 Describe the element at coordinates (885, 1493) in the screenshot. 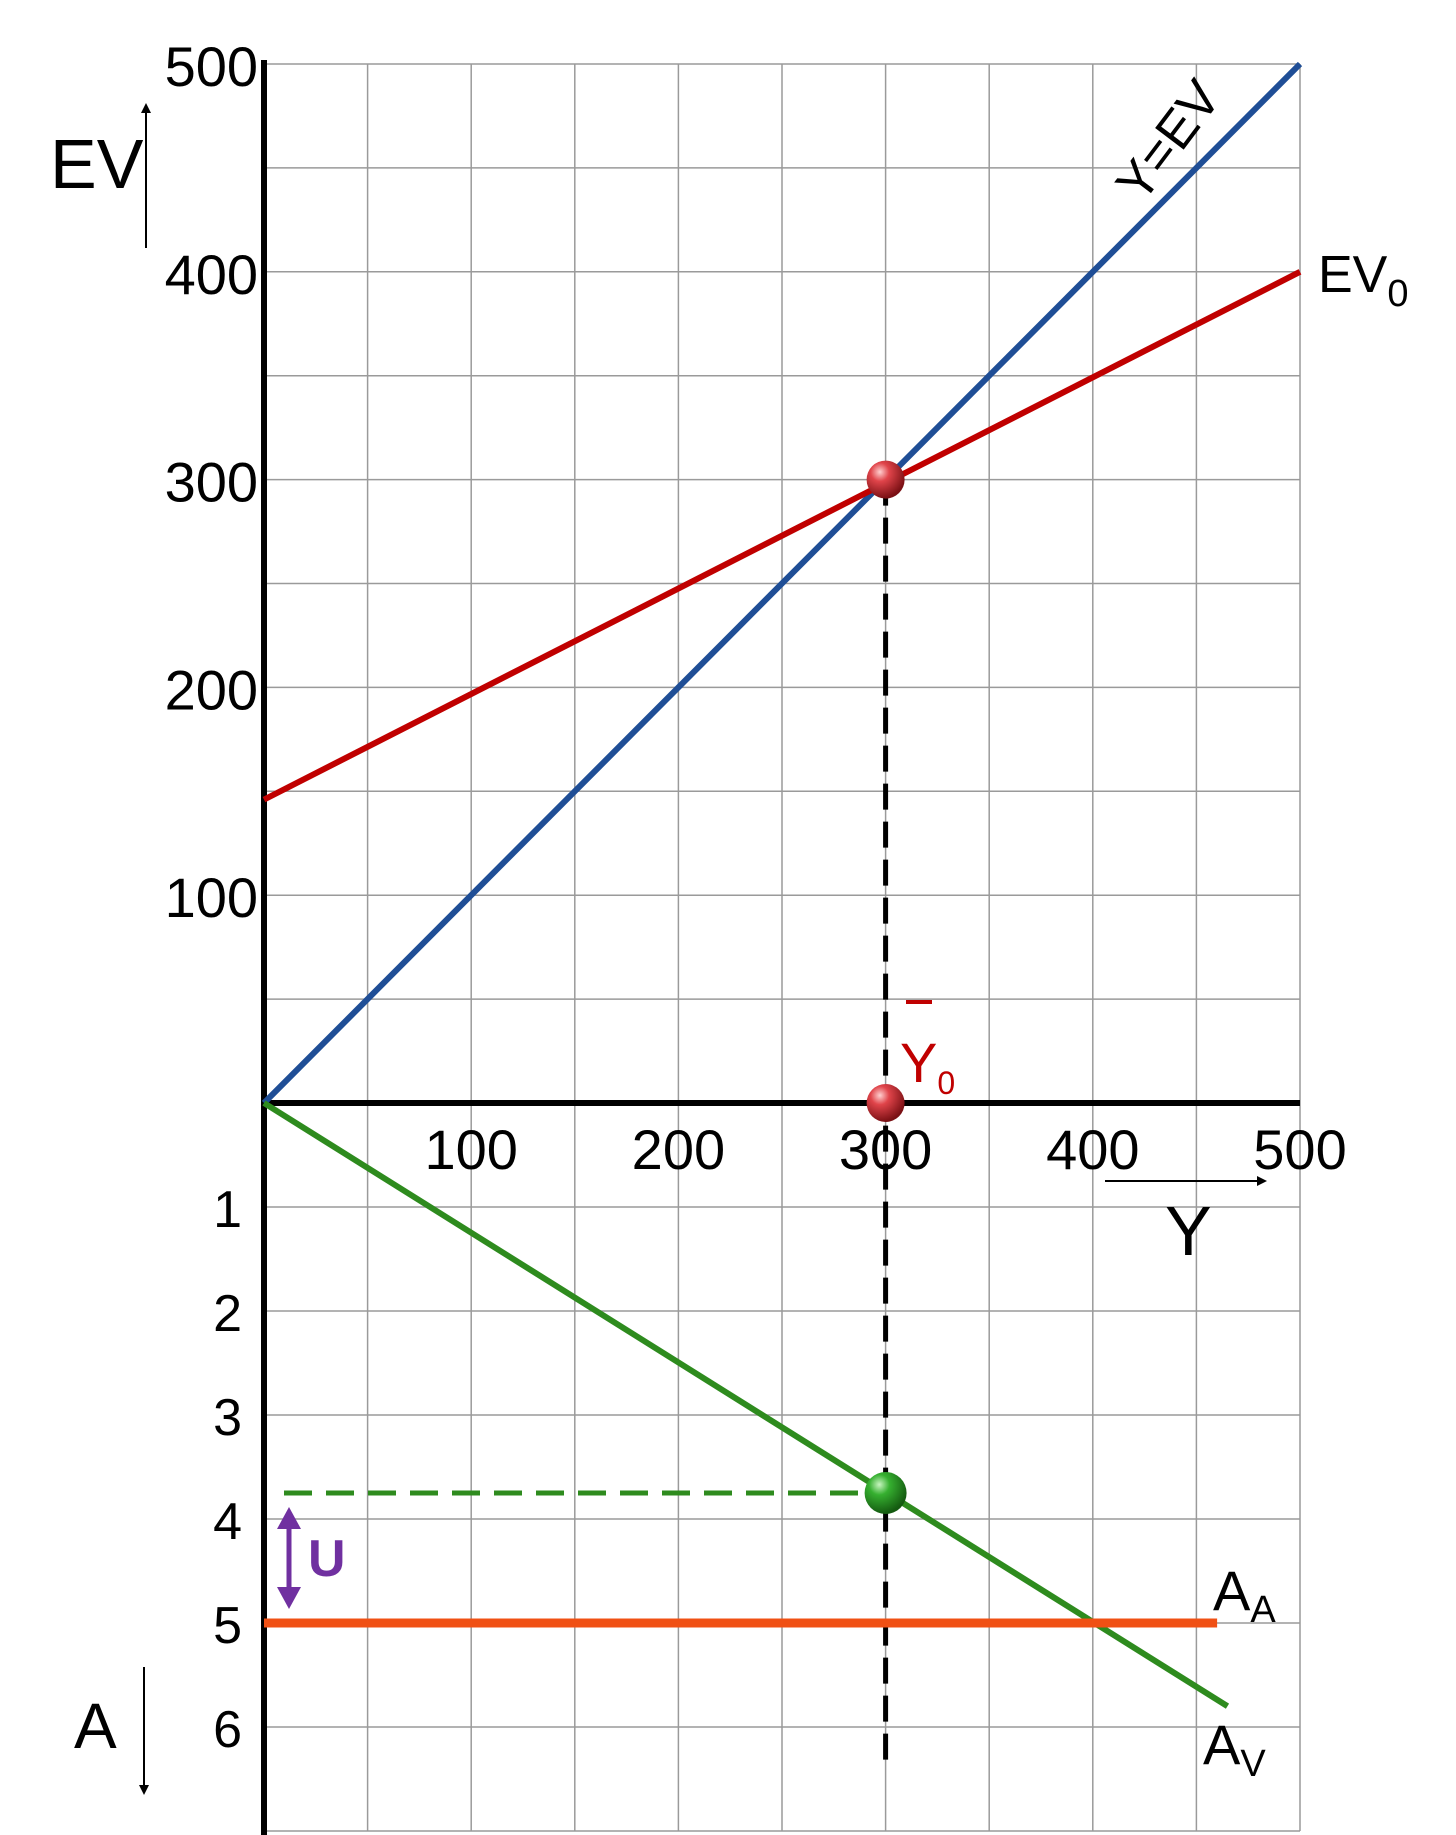

I see `av-point` at that location.